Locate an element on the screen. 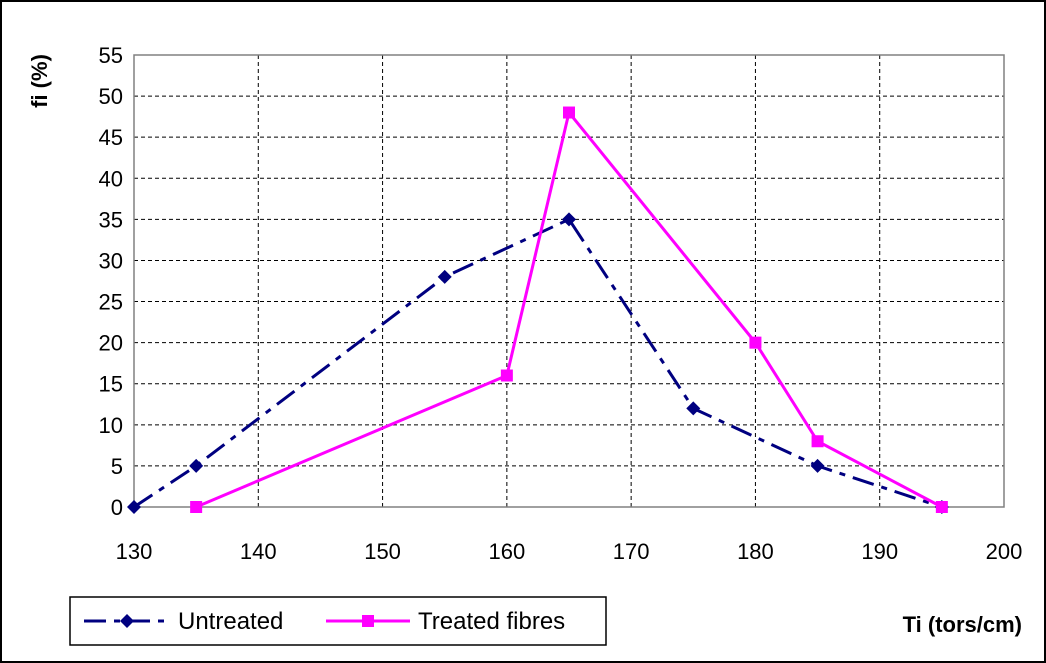 This screenshot has height=663, width=1046. x-tick-labels: 130 140 150 160 170 180 190 200 is located at coordinates (569, 551).